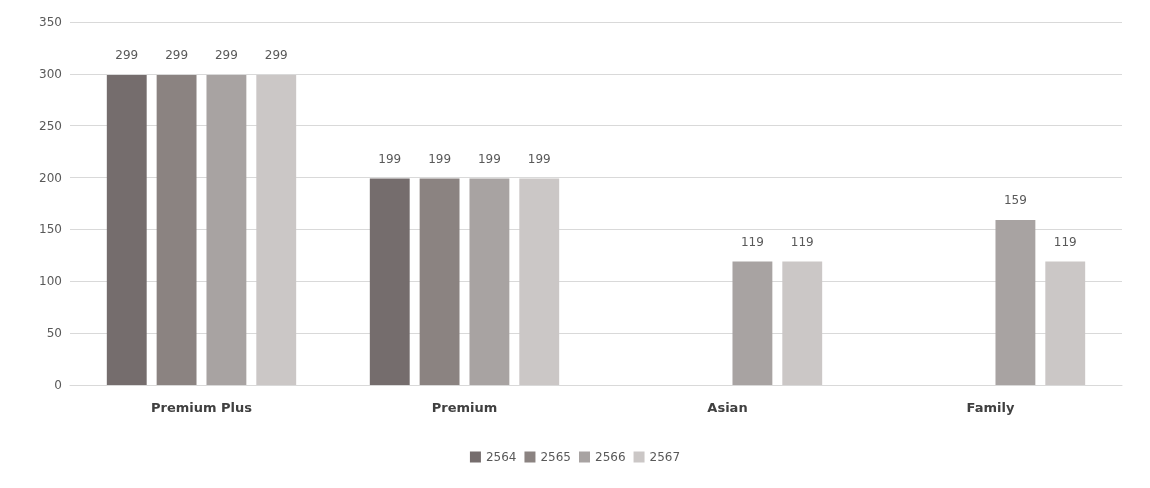 This screenshot has height=488, width=1150. I want to click on y-tick-label: 200, so click(50, 177).